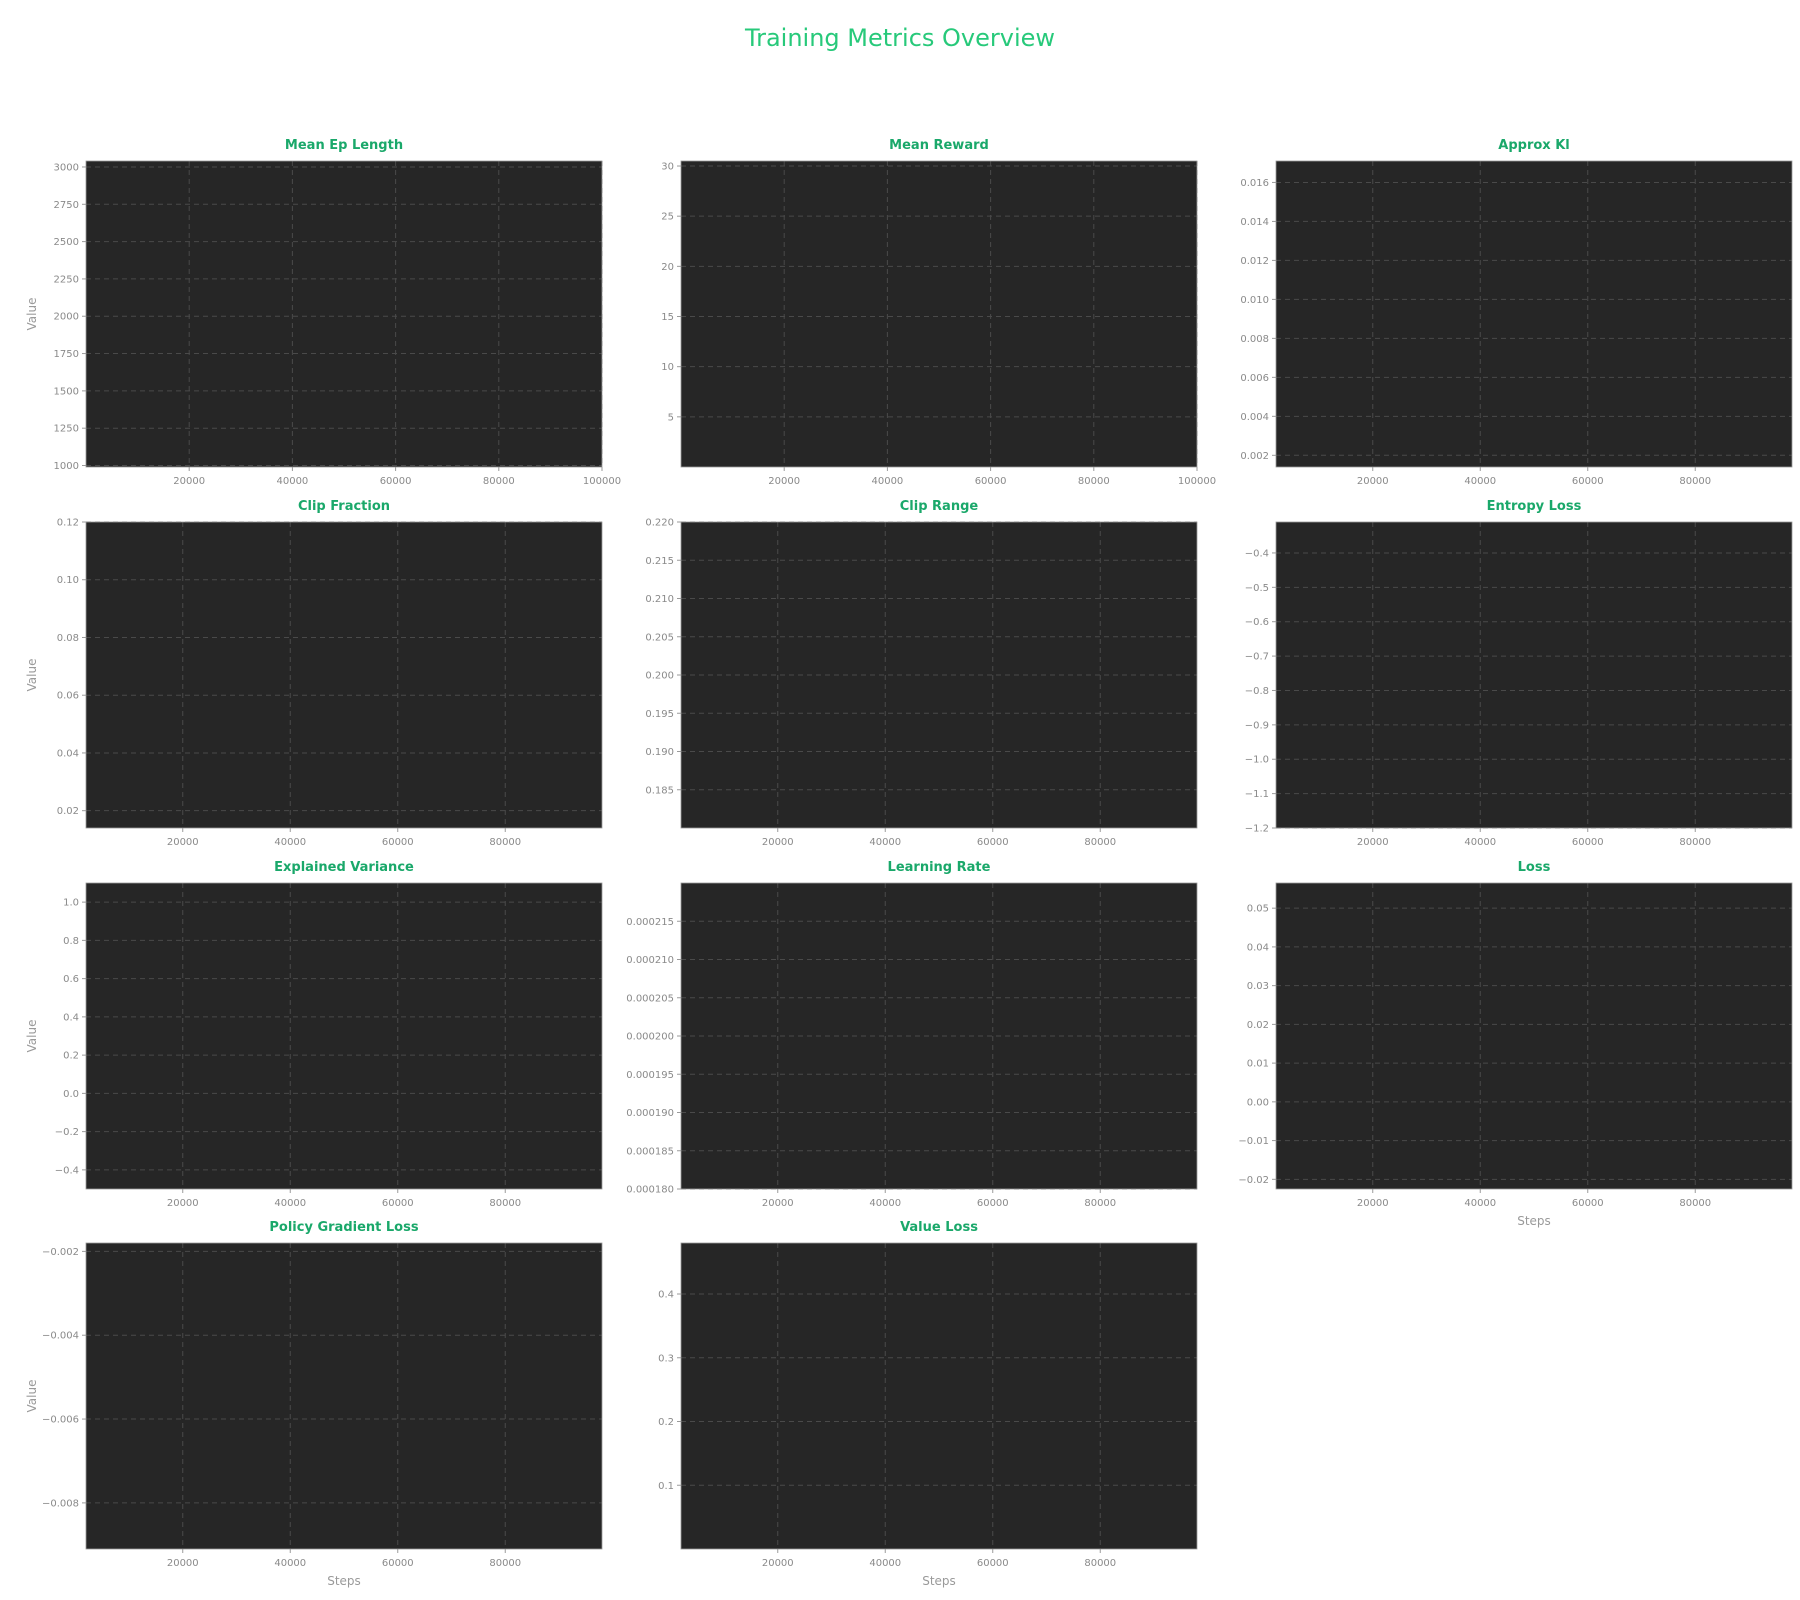  What do you see at coordinates (1257, 691) in the screenshot?
I see `y-tick-label: −0.8` at bounding box center [1257, 691].